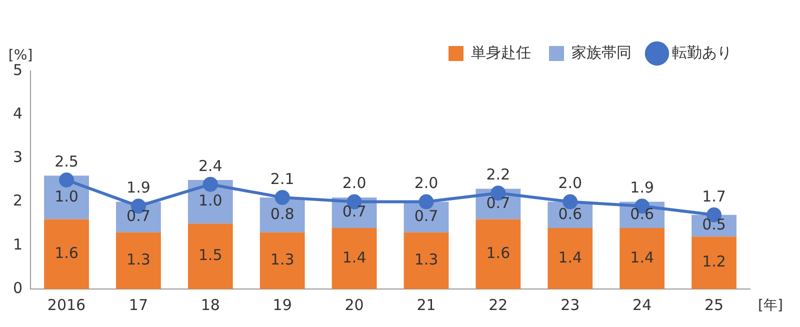  What do you see at coordinates (282, 179) in the screenshot?
I see `data-label: 2.1` at bounding box center [282, 179].